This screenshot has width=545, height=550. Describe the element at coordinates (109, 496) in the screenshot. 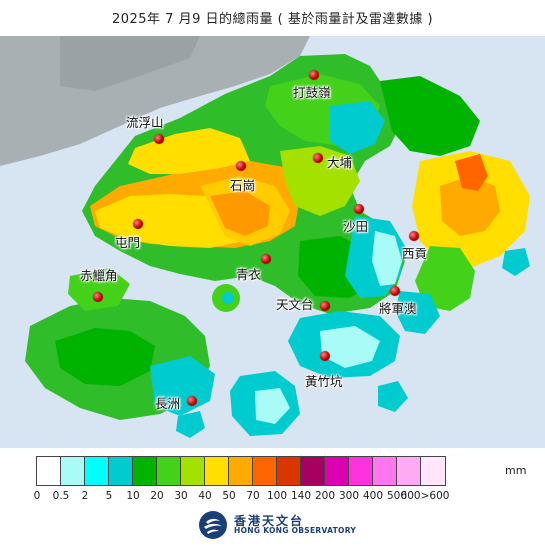

I see `legend-tick-label: 5` at that location.